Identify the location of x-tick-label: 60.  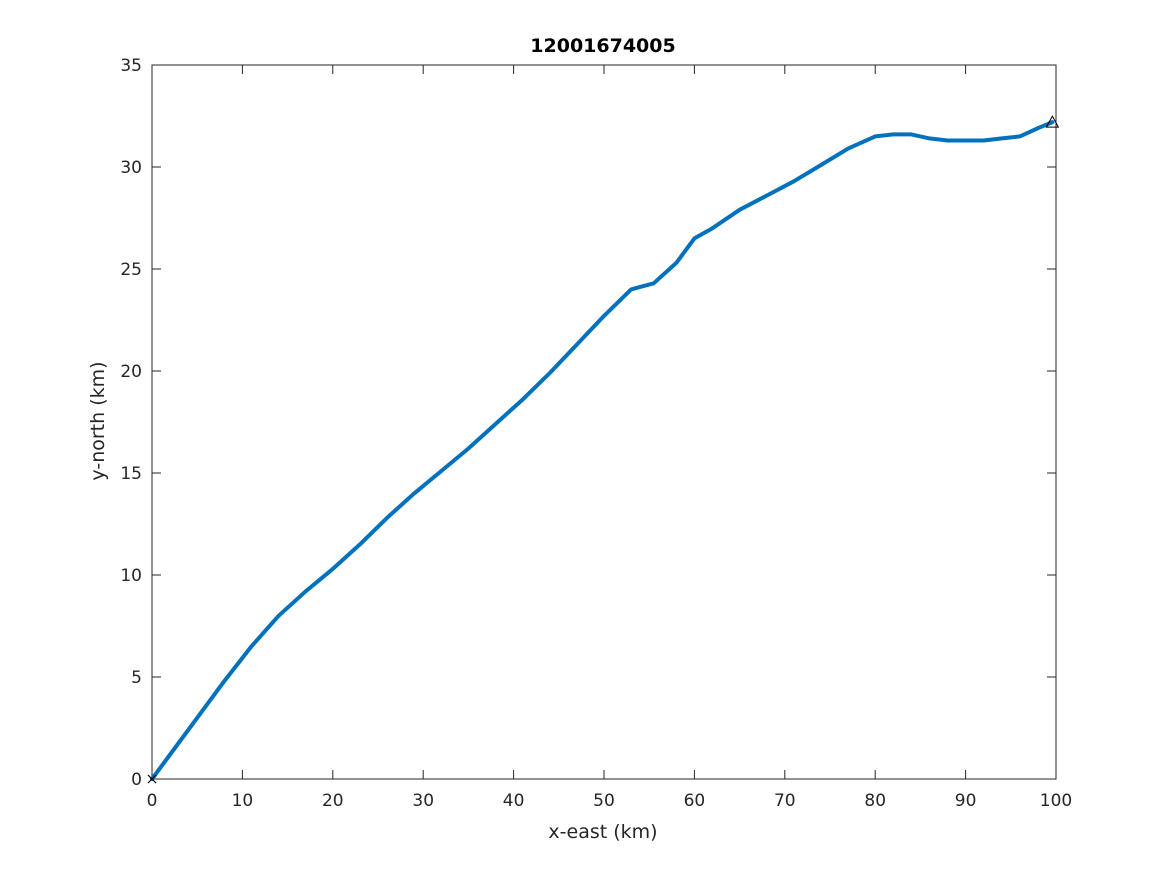
(695, 801).